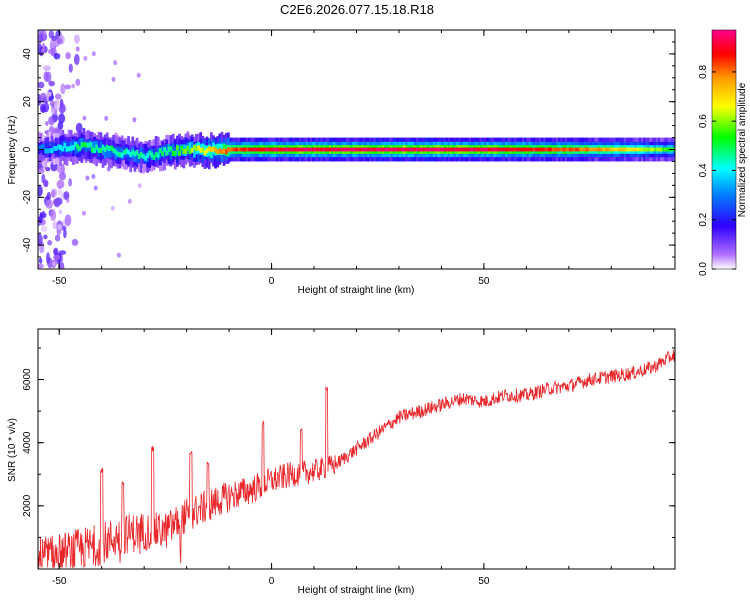 The width and height of the screenshot is (750, 600). Describe the element at coordinates (724, 149) in the screenshot. I see `colorbar-gradient` at that location.